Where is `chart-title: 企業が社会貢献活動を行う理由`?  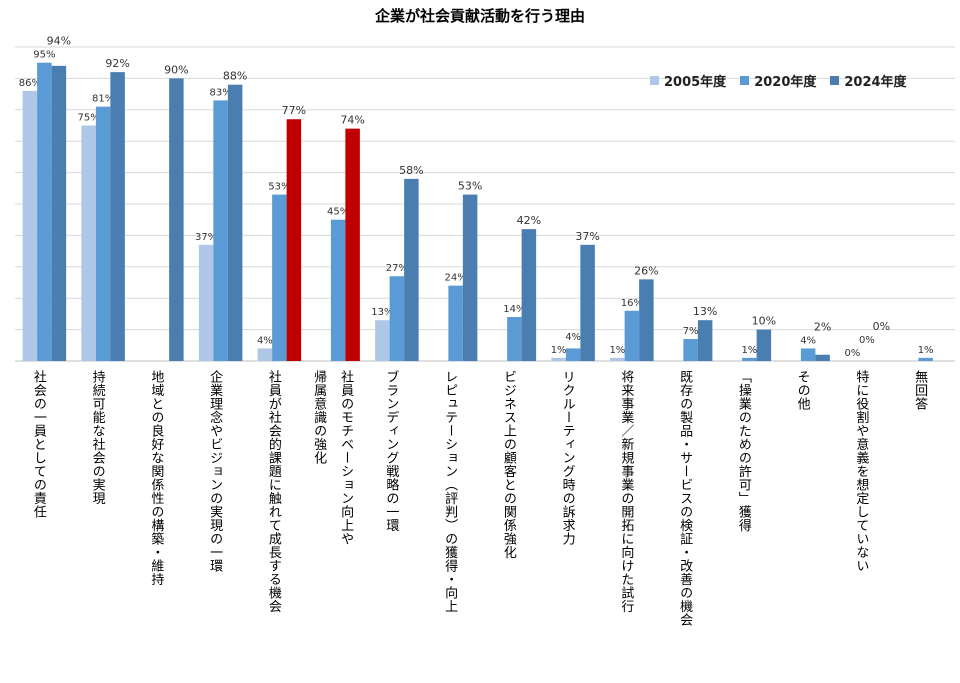
chart-title: 企業が社会貢献活動を行う理由 is located at coordinates (479, 16).